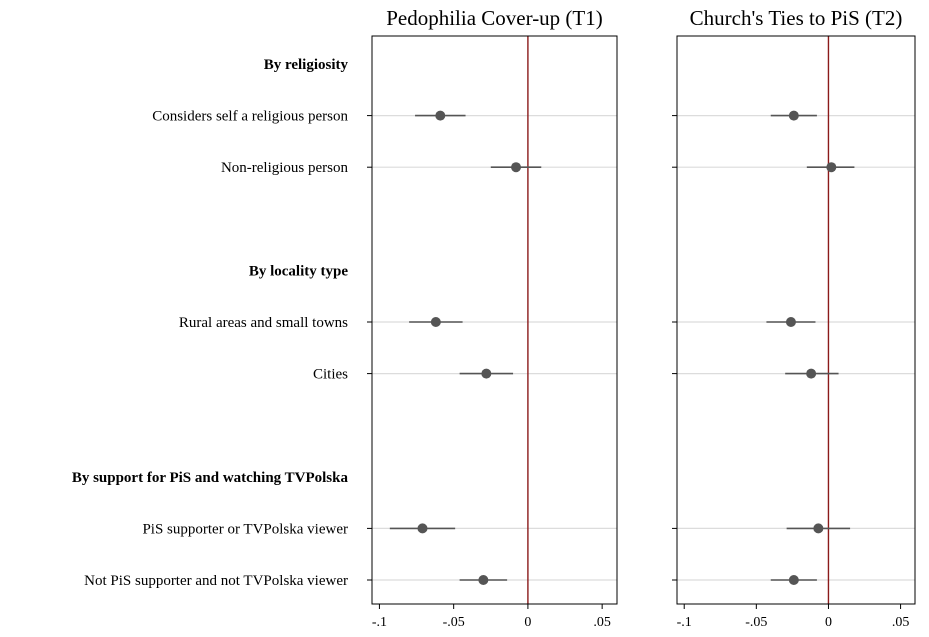  I want to click on row-label: Rural areas and small towns, so click(263, 323).